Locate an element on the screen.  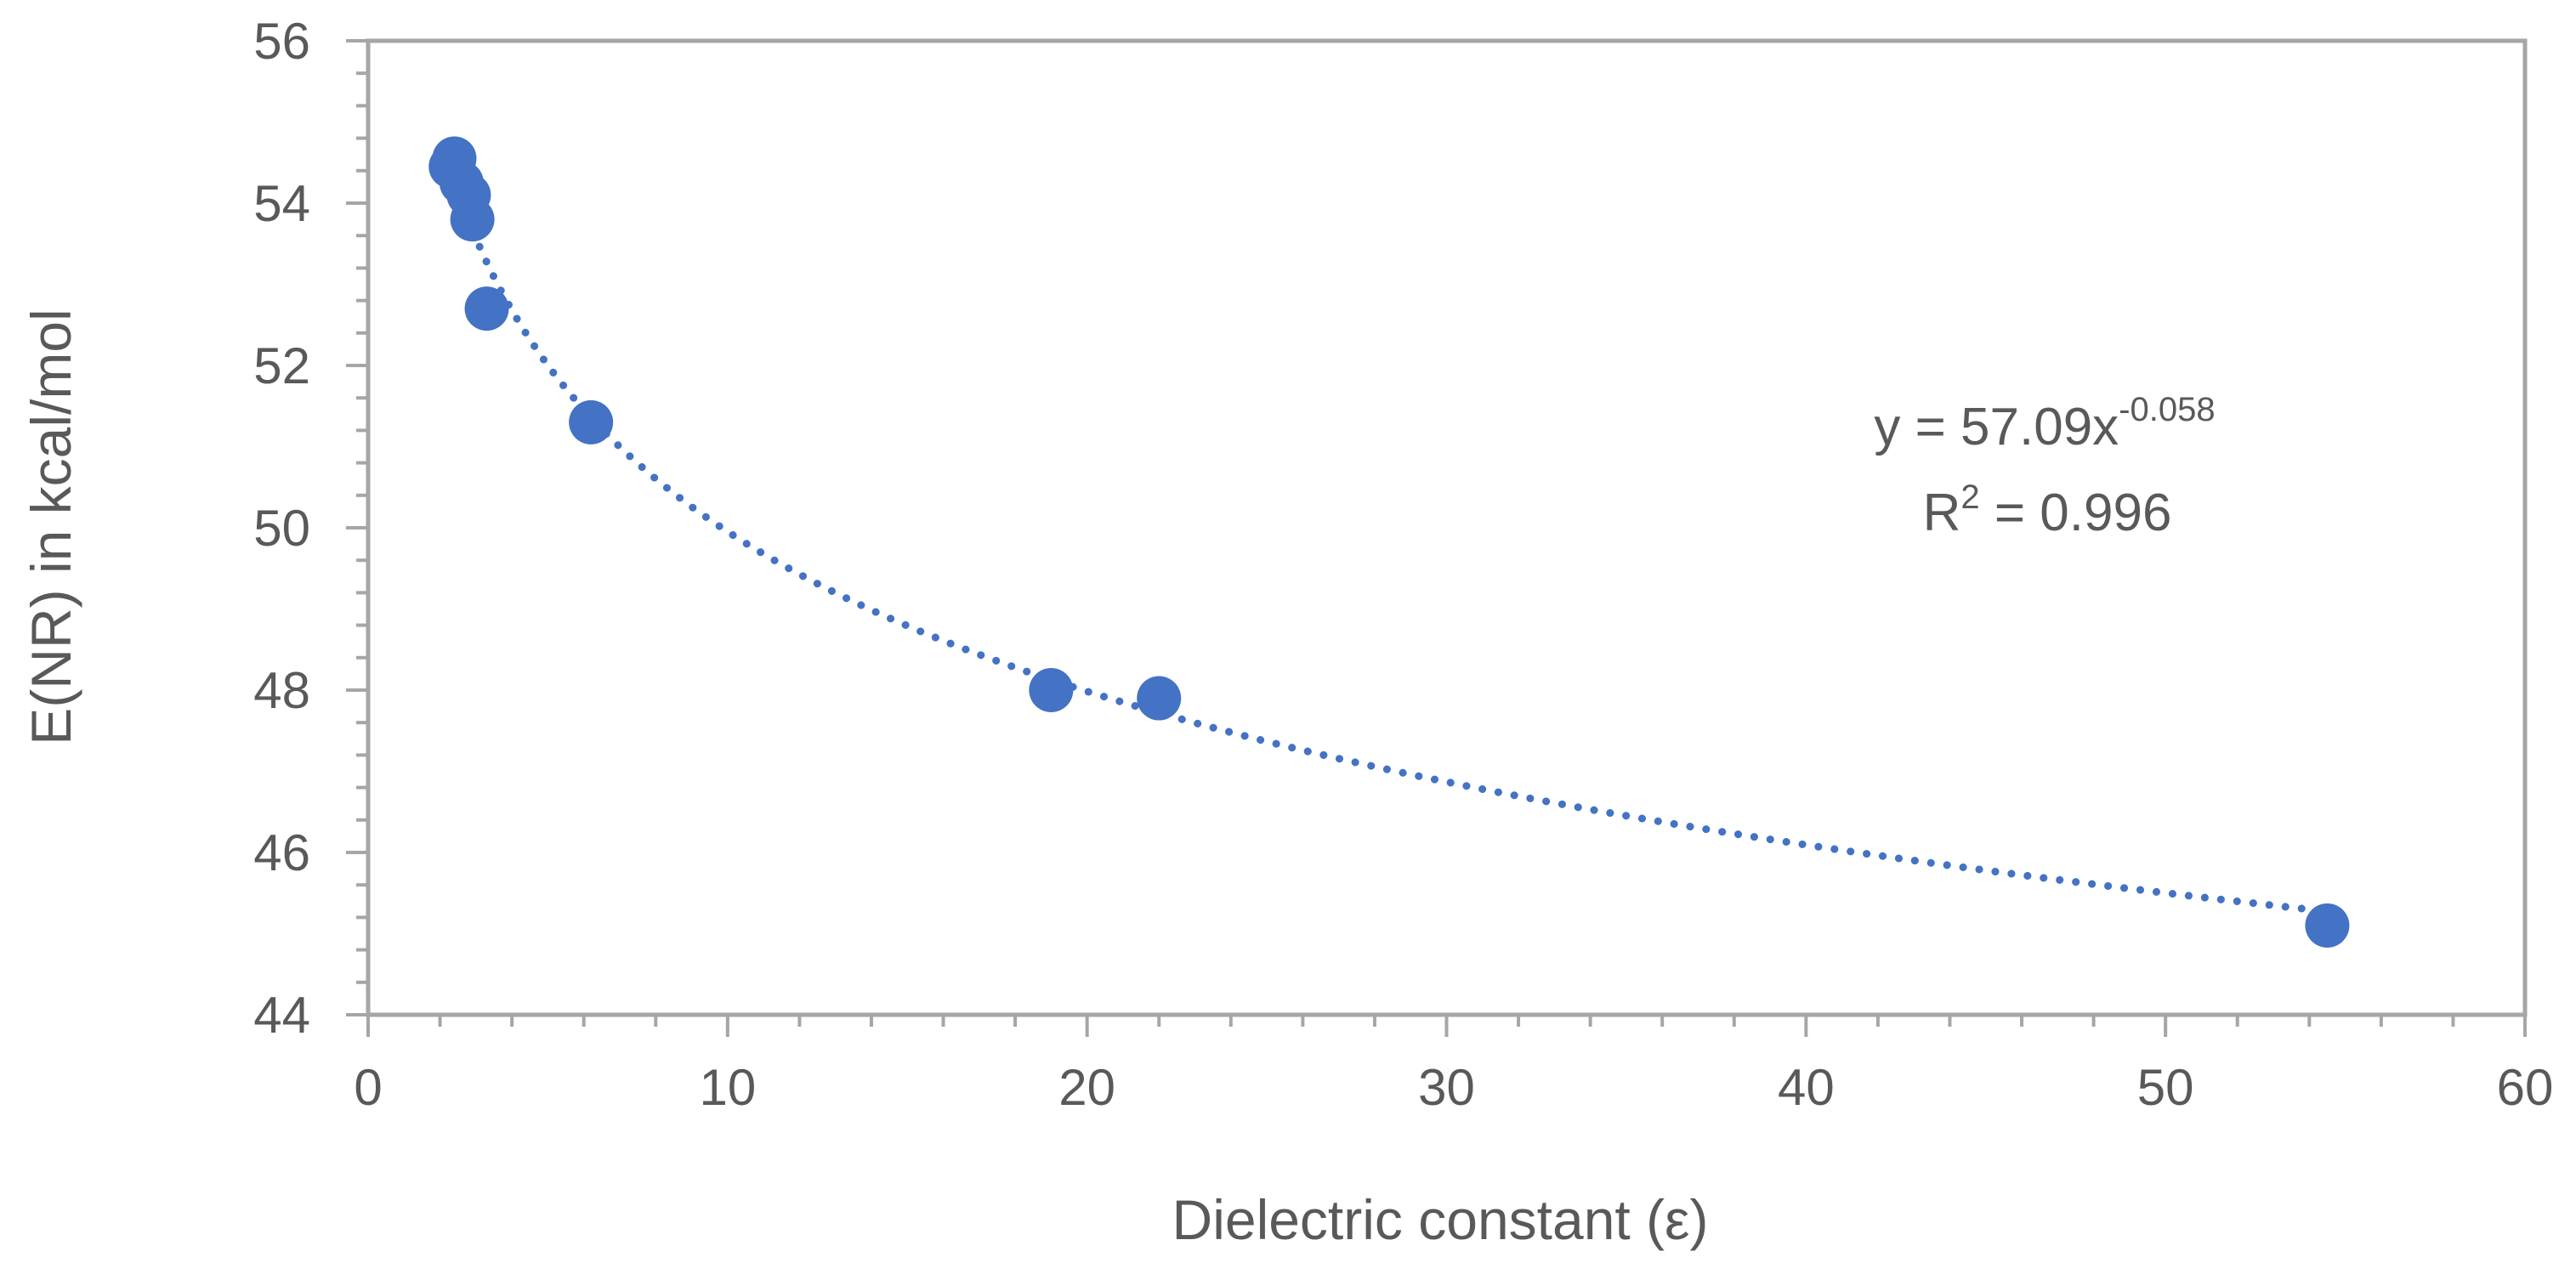
x-tick-label: 50 is located at coordinates (2165, 1087).